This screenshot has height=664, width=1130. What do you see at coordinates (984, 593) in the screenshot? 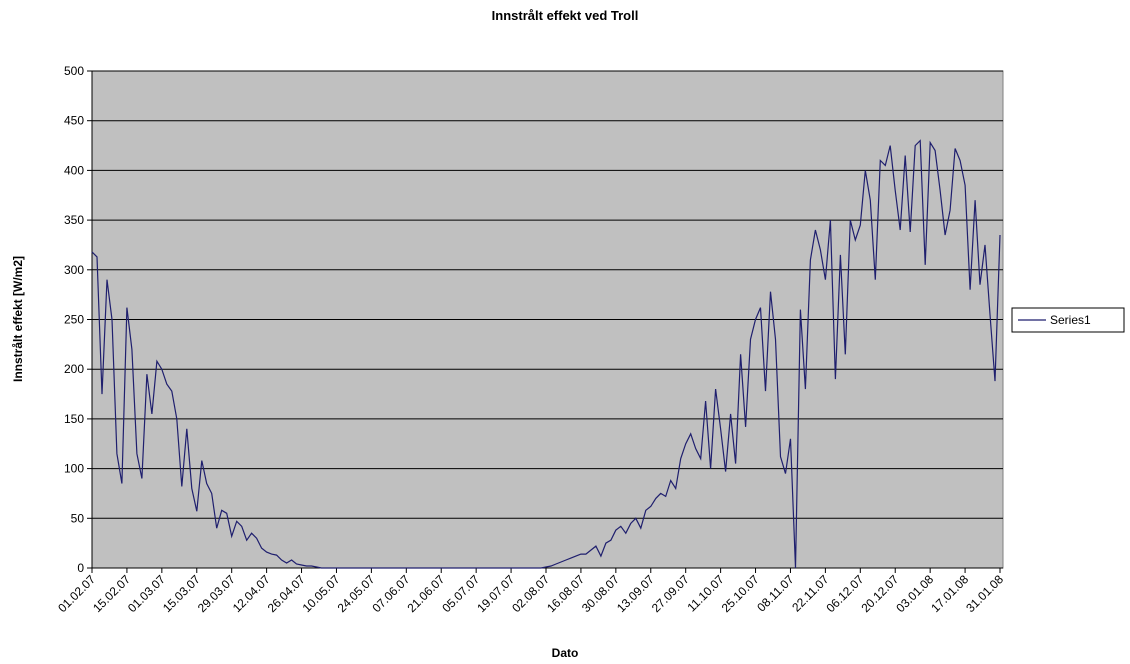
I see `x-tick-label: 31.01.08` at bounding box center [984, 593].